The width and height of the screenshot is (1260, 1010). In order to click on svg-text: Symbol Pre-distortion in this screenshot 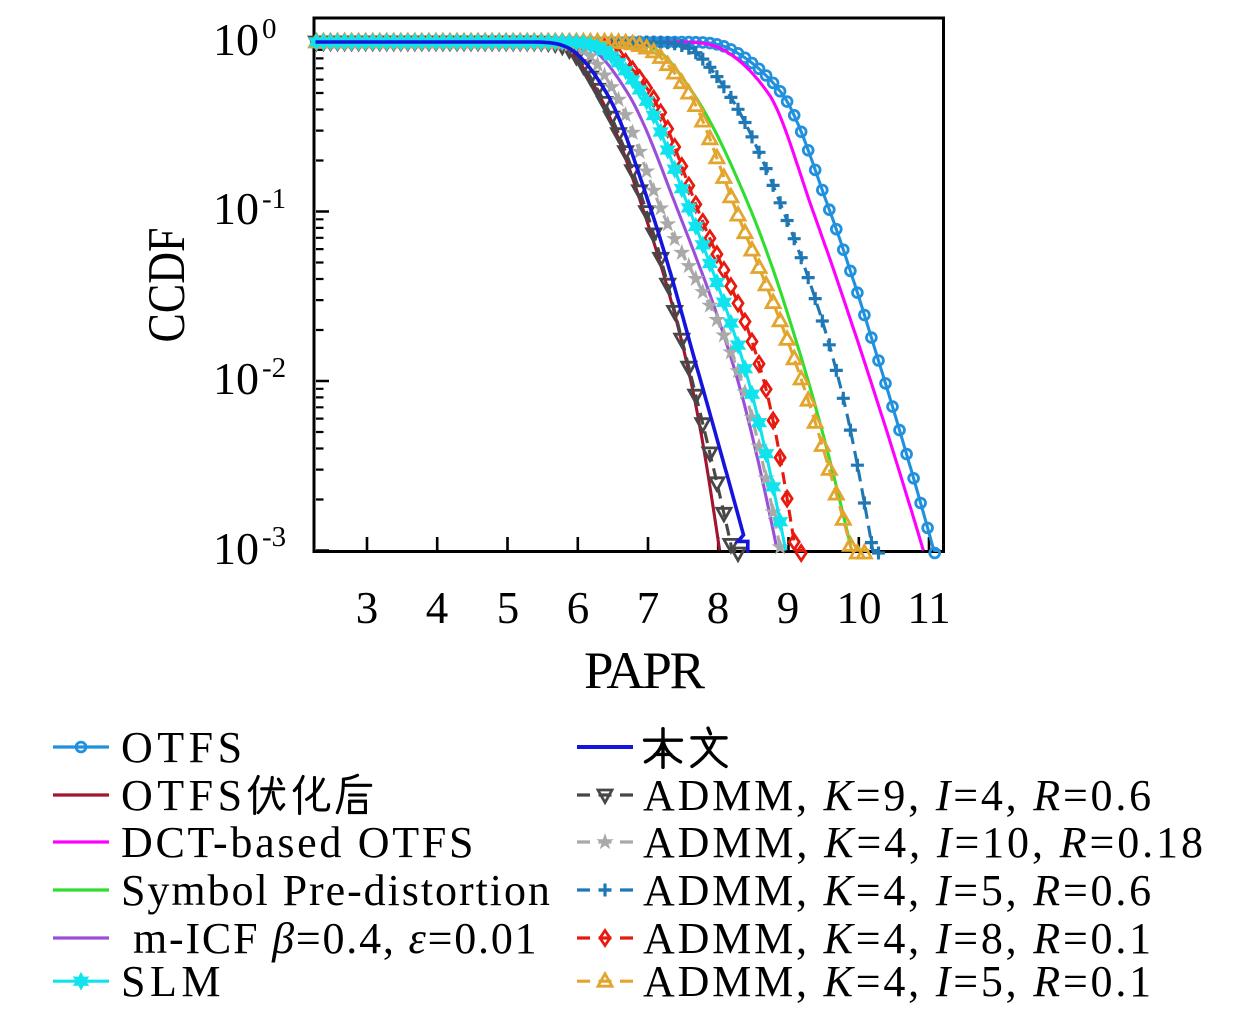, I will do `click(336, 890)`.